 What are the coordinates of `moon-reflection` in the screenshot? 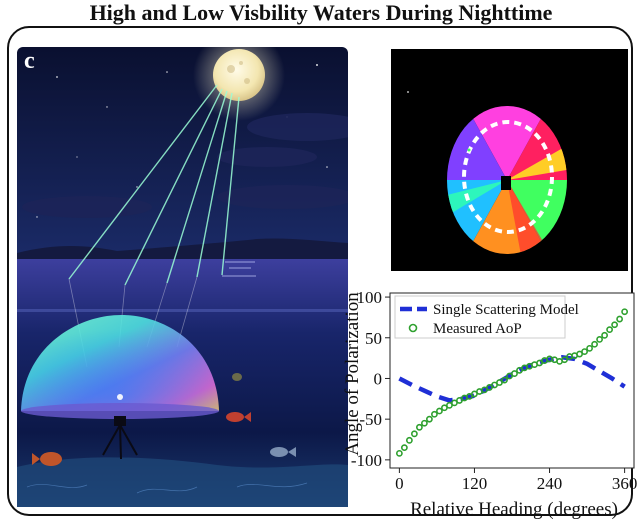 It's located at (239, 269).